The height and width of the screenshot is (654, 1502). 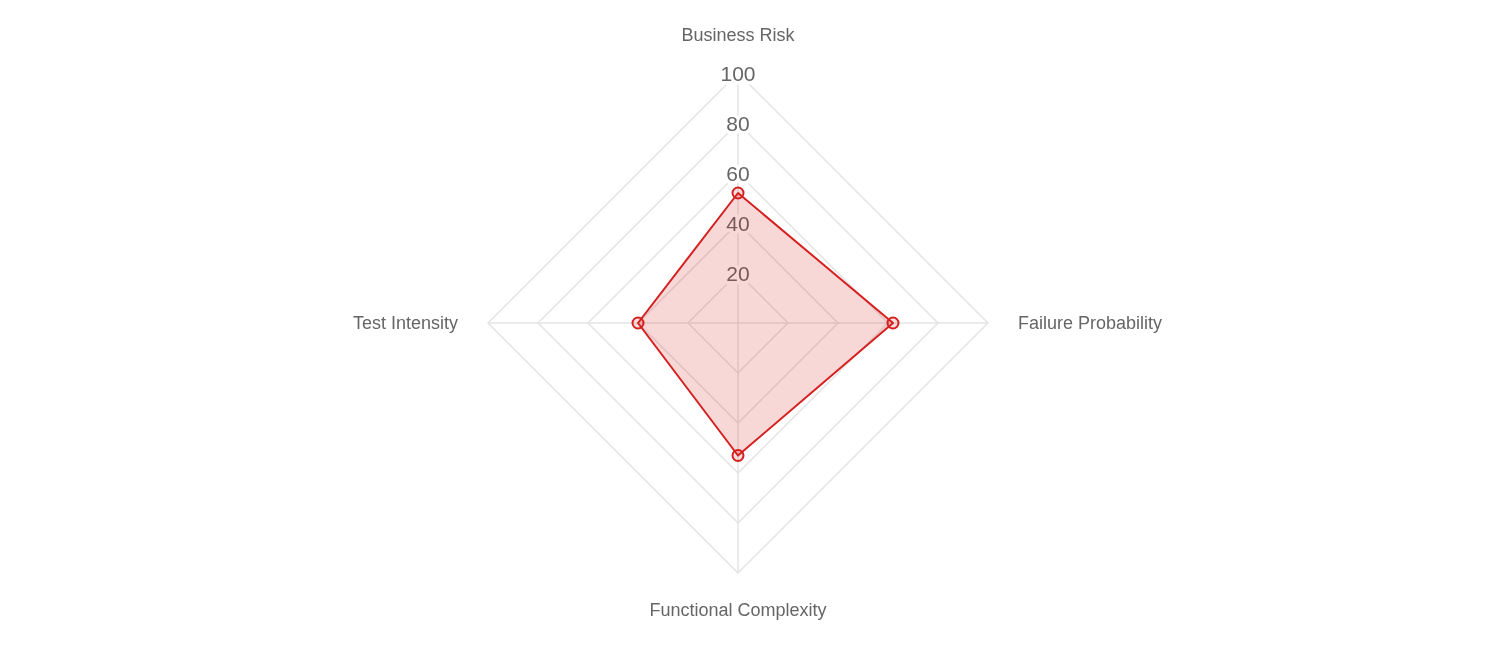 I want to click on y-tick-label: 100, so click(x=738, y=73).